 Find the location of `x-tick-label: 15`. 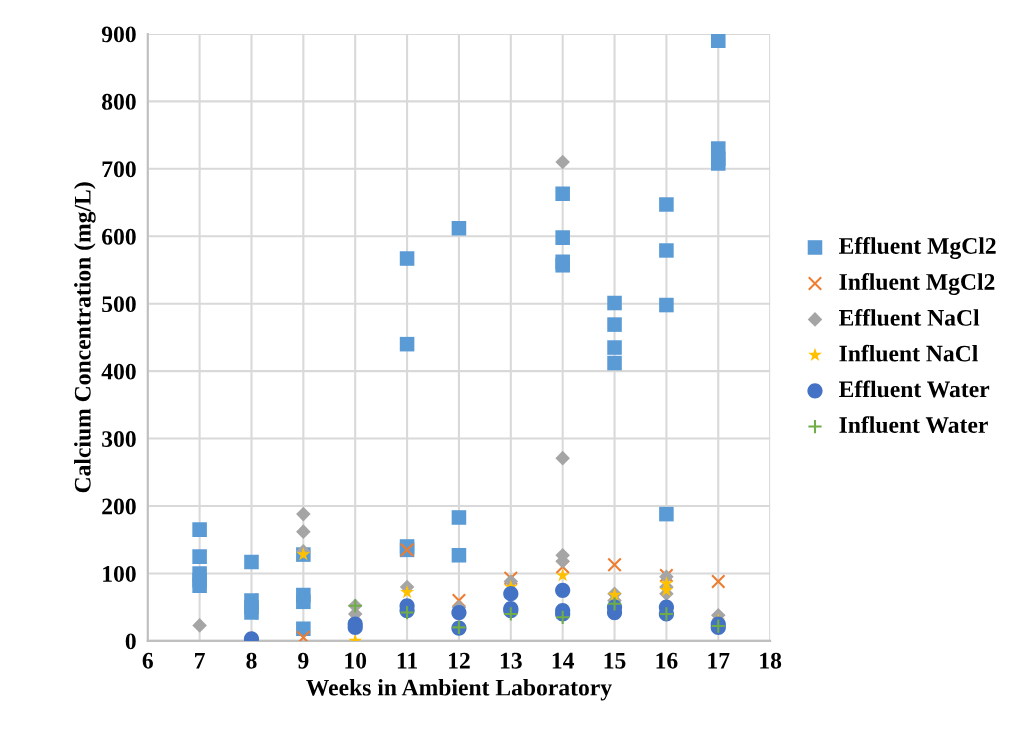

x-tick-label: 15 is located at coordinates (615, 660).